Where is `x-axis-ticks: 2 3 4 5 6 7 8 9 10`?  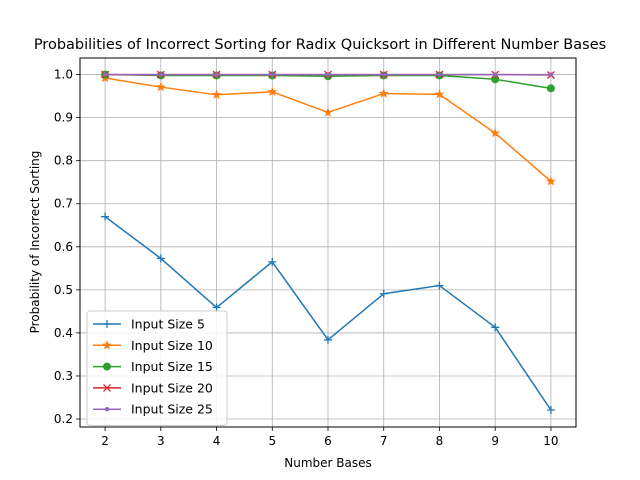
x-axis-ticks: 2 3 4 5 6 7 8 9 10 is located at coordinates (330, 437).